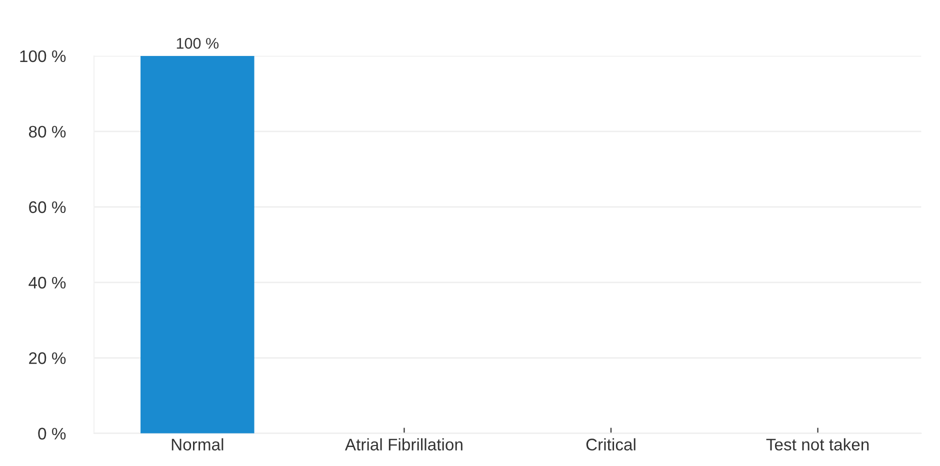 The width and height of the screenshot is (940, 466). What do you see at coordinates (47, 282) in the screenshot?
I see `y-tick-label: 40 %` at bounding box center [47, 282].